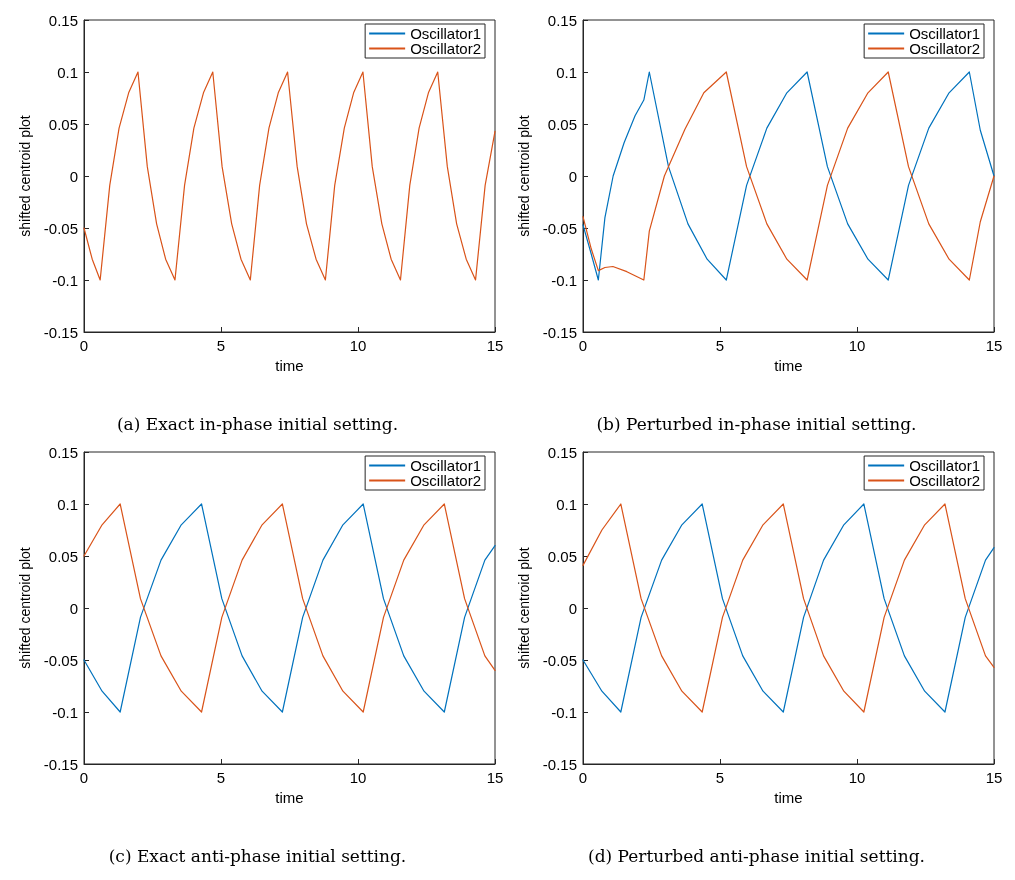 The image size is (1015, 880). I want to click on text: (d) Perturbed anti-phase initial setting., so click(757, 855).